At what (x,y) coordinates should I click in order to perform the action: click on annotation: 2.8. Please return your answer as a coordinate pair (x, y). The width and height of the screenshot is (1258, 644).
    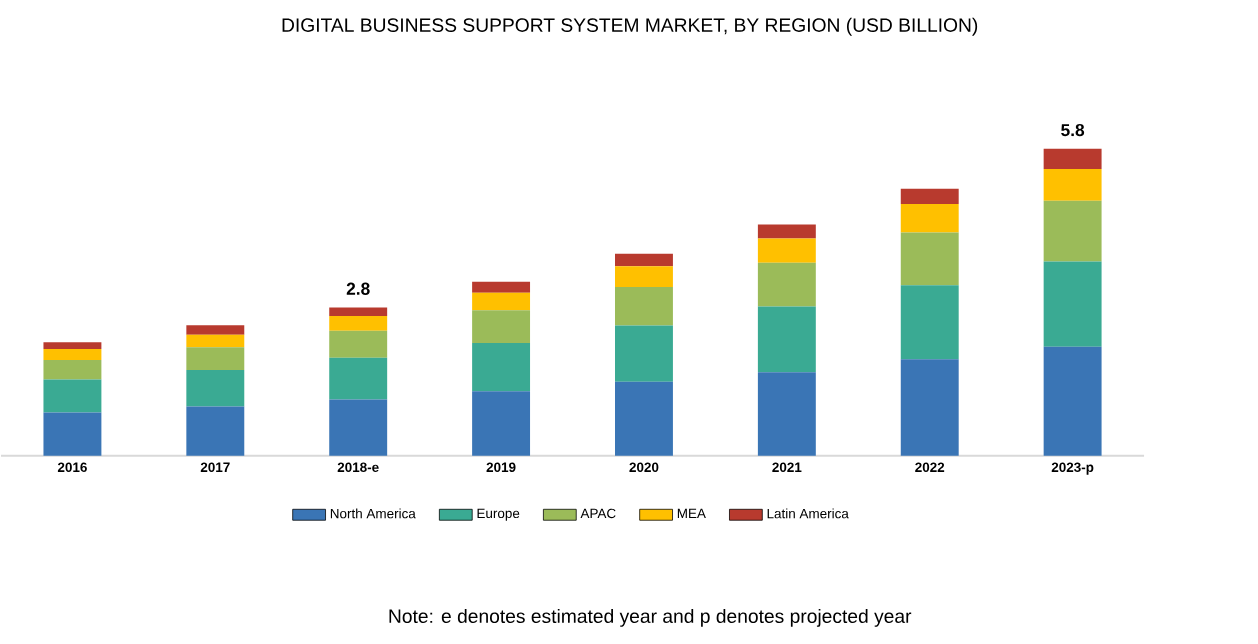
    Looking at the image, I should click on (358, 288).